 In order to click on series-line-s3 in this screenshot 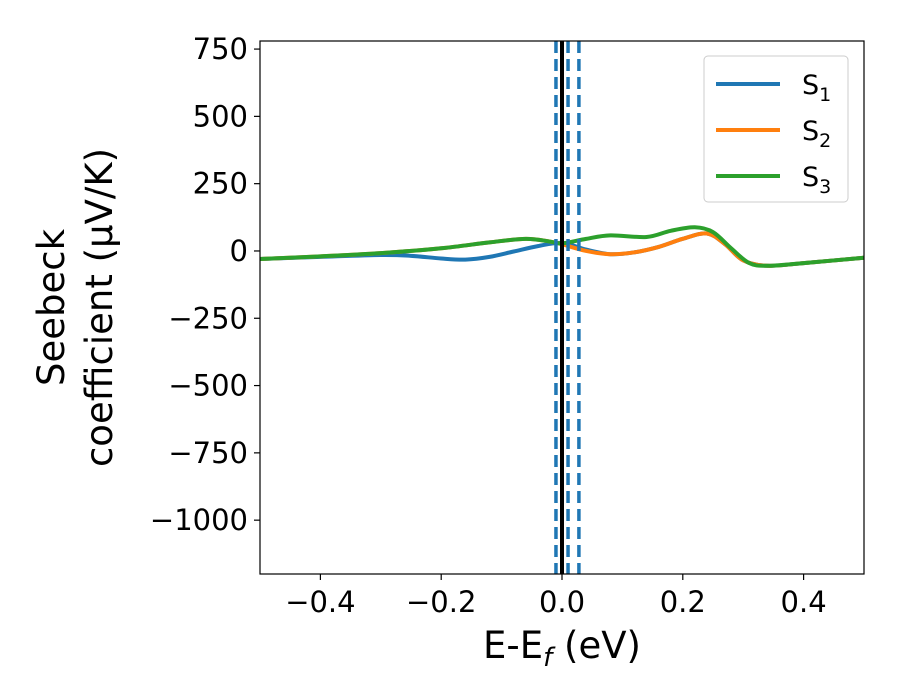, I will do `click(562, 246)`.